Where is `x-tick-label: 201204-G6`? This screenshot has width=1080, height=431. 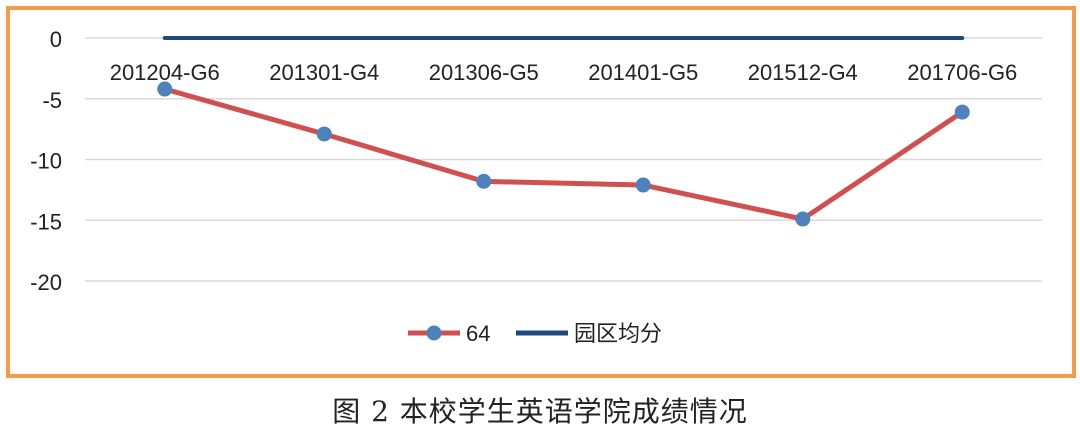 x-tick-label: 201204-G6 is located at coordinates (165, 72).